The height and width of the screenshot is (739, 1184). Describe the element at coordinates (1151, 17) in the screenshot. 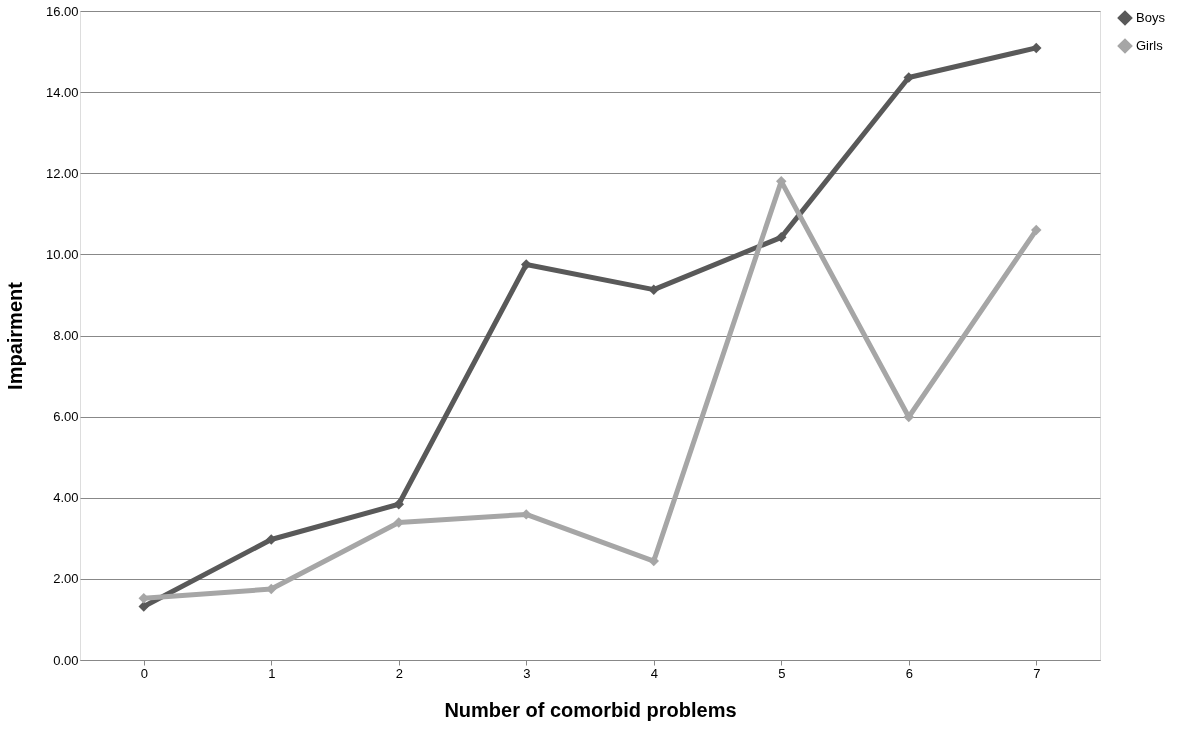

I see `legend-label: Boys` at that location.